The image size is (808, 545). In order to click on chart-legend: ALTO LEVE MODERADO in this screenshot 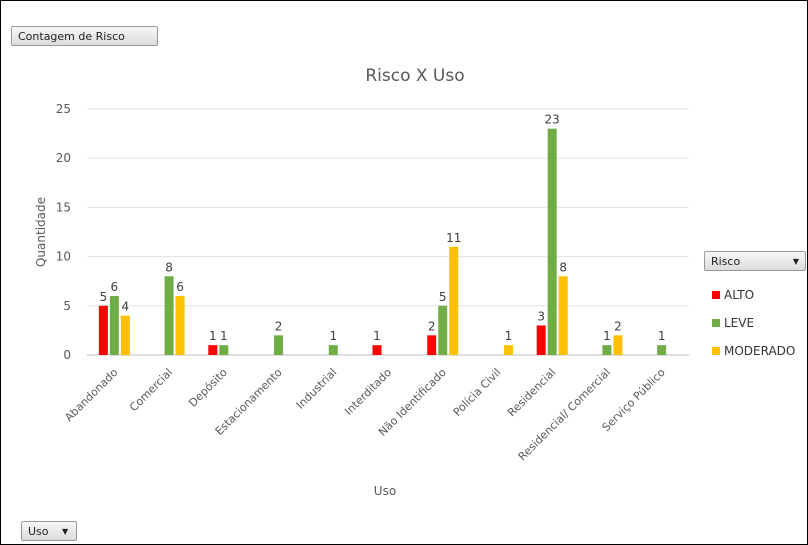, I will do `click(753, 323)`.